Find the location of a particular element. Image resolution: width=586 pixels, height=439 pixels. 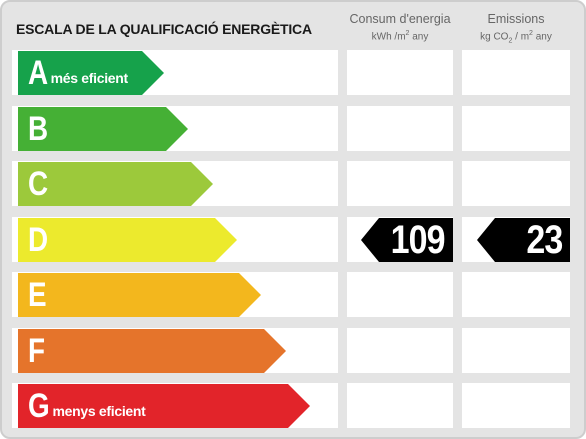

label-title: ESCALA DE LA QUALIFICACIÓ ENERGÈTICA is located at coordinates (164, 29).